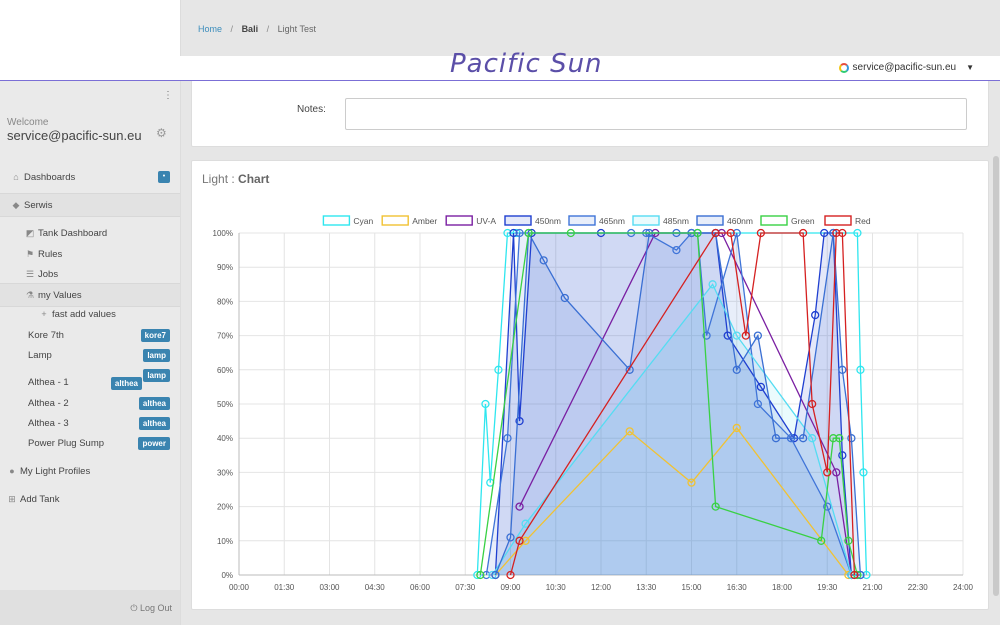  What do you see at coordinates (629, 431) in the screenshot?
I see `data-point-amber` at bounding box center [629, 431].